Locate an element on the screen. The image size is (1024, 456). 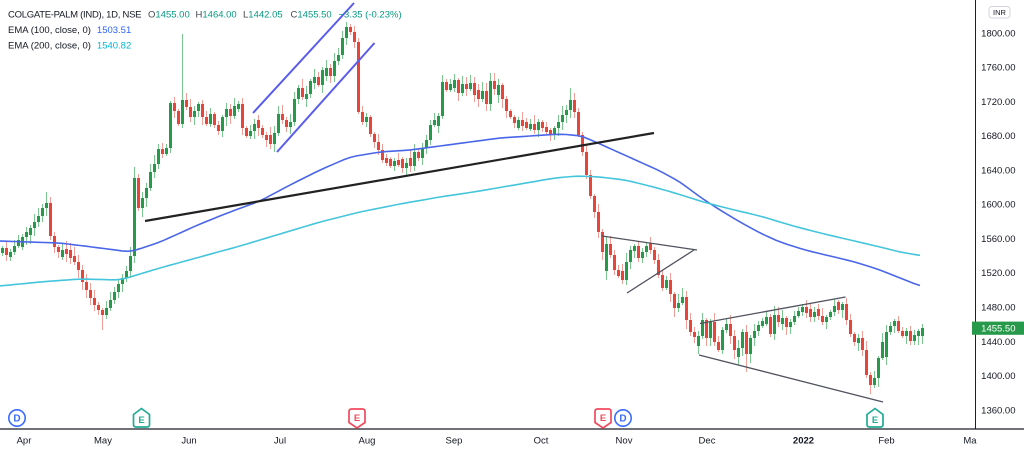
svg-text: Feb is located at coordinates (886, 441).